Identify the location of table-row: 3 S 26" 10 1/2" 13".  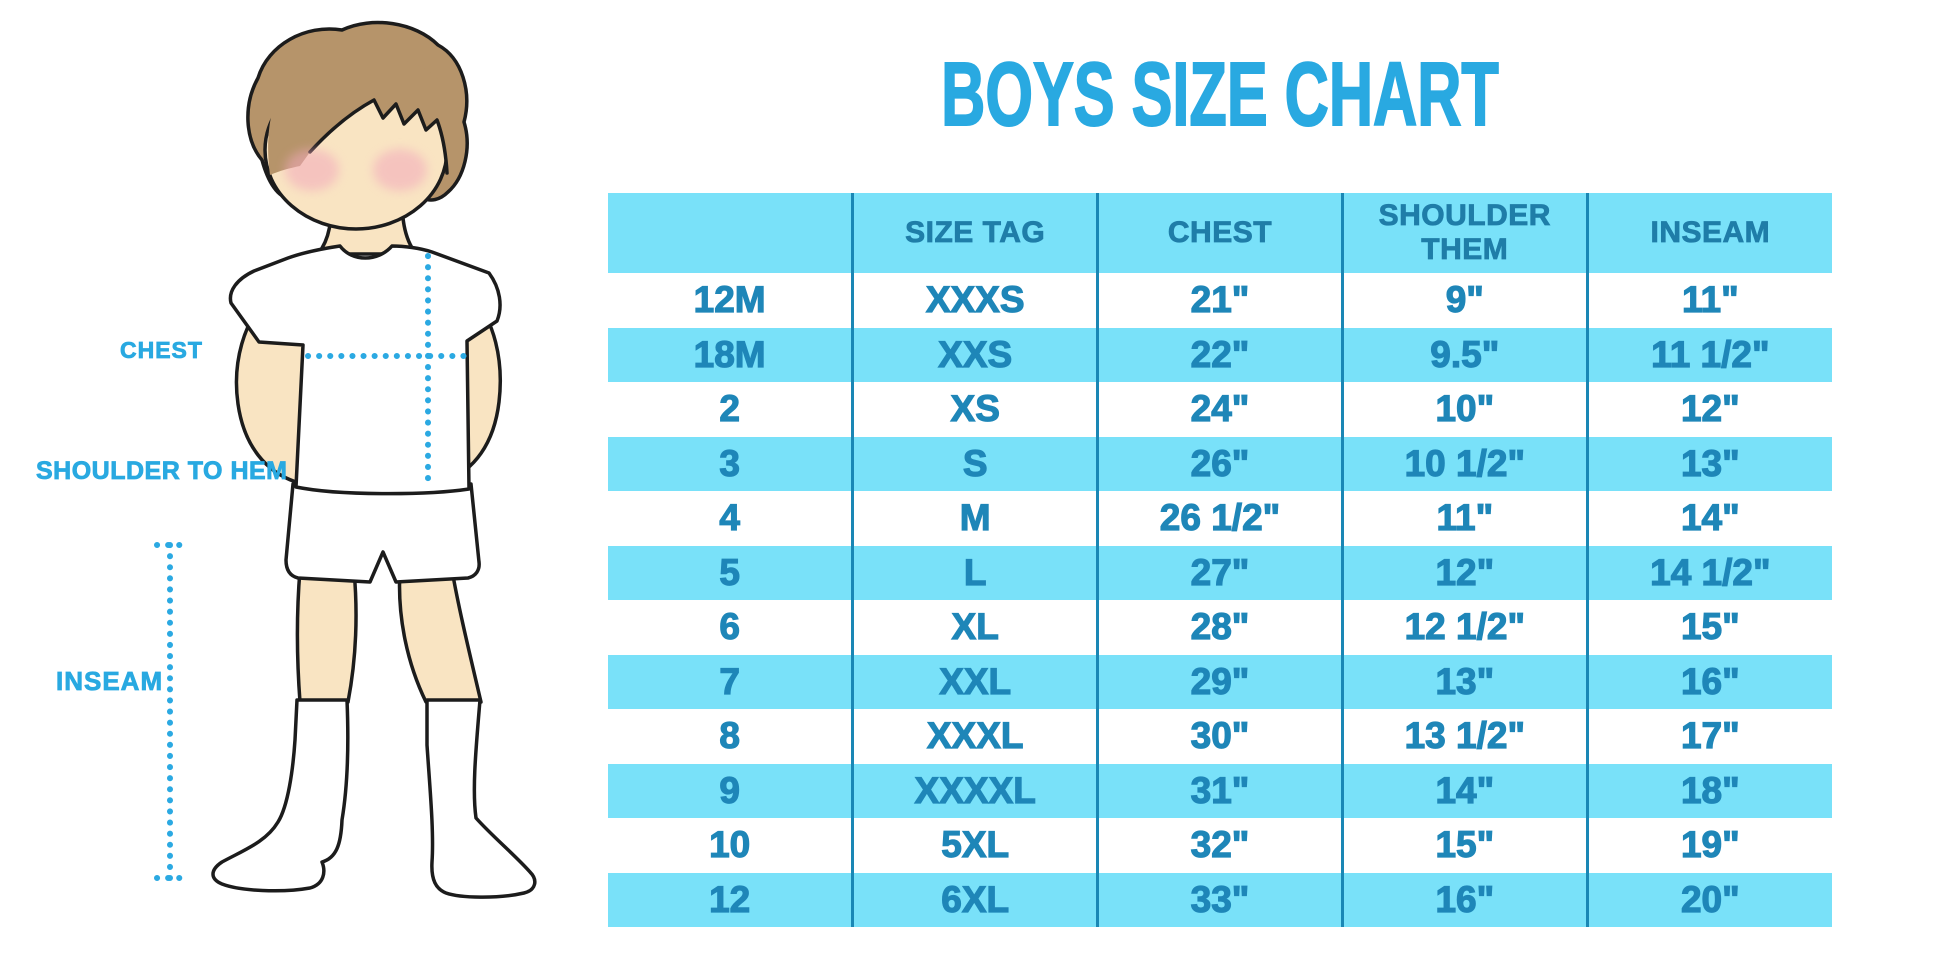
(1220, 463).